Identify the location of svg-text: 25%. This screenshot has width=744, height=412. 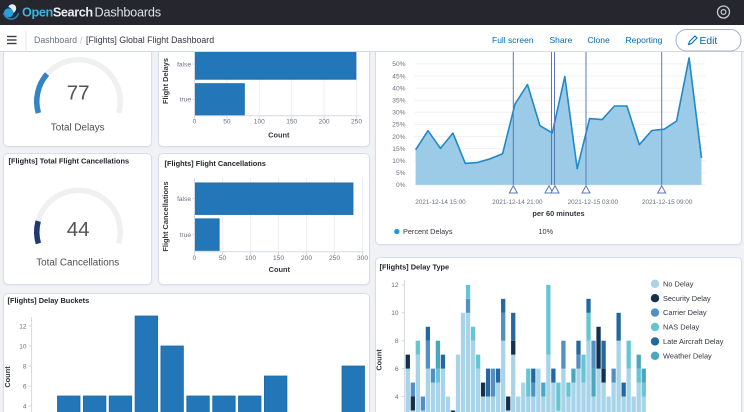
(398, 125).